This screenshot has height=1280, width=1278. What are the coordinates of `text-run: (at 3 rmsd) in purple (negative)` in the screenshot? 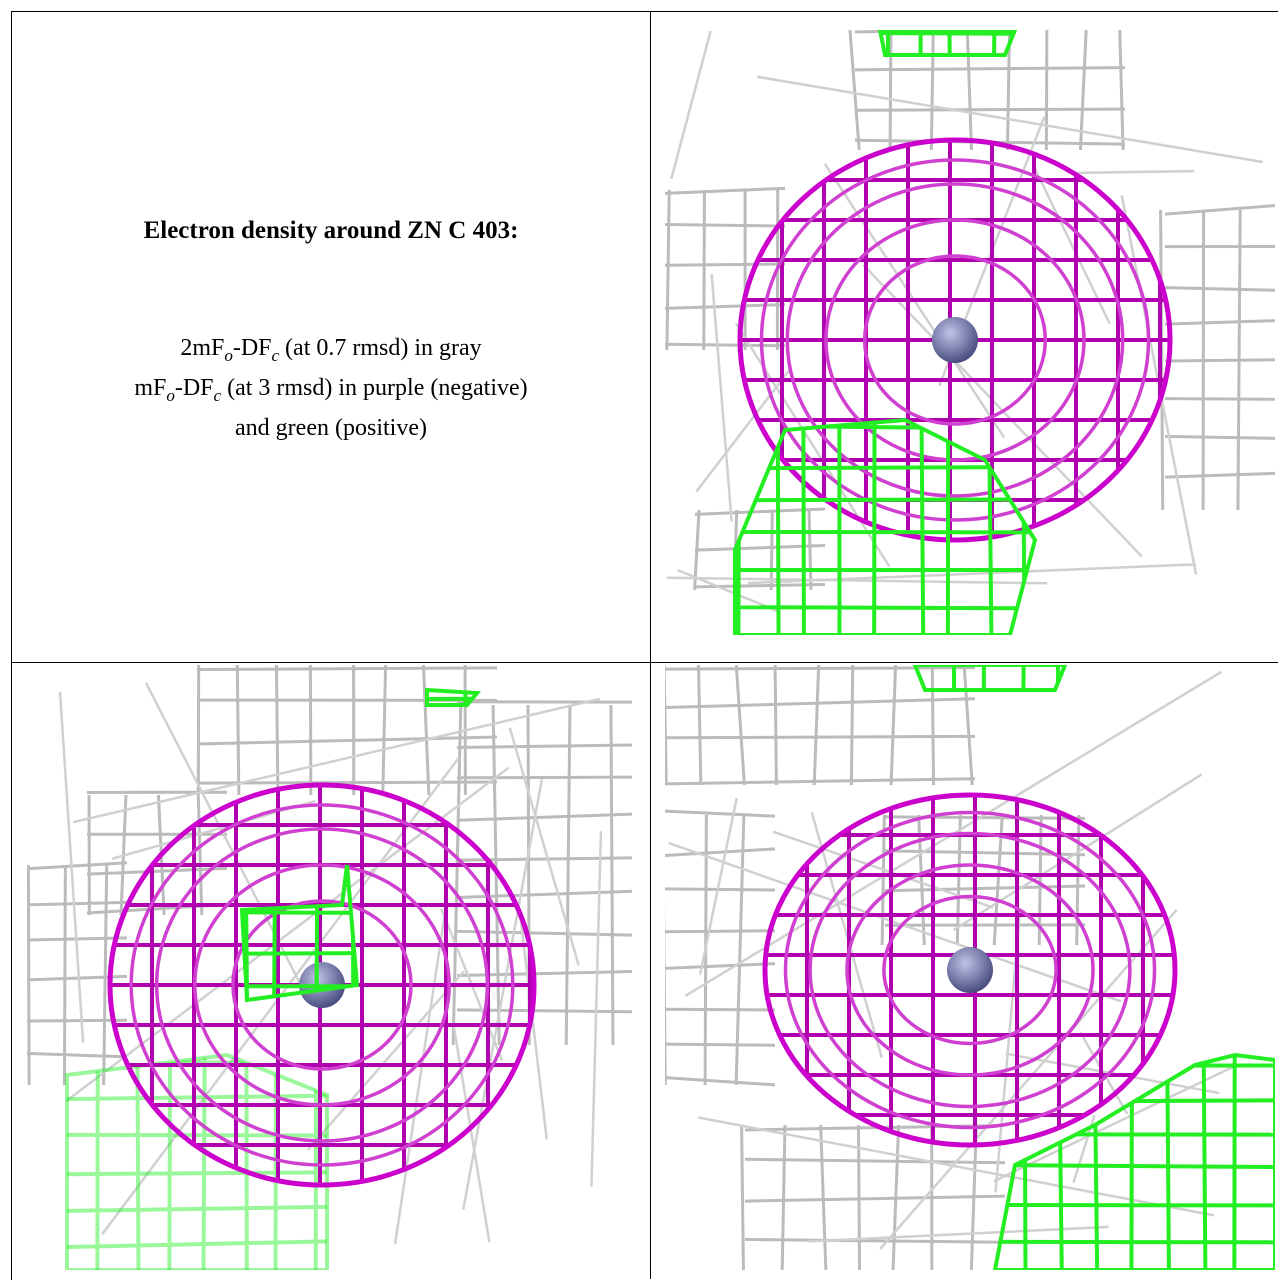 It's located at (374, 388).